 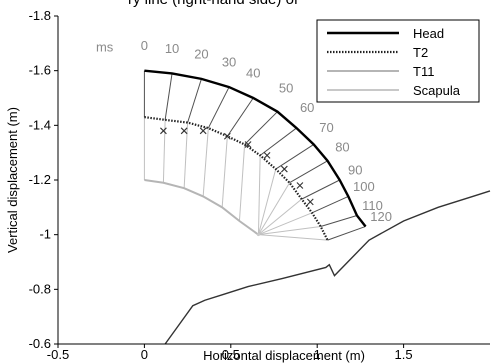 I want to click on y-tick-label: -0.8, so click(x=40, y=288).